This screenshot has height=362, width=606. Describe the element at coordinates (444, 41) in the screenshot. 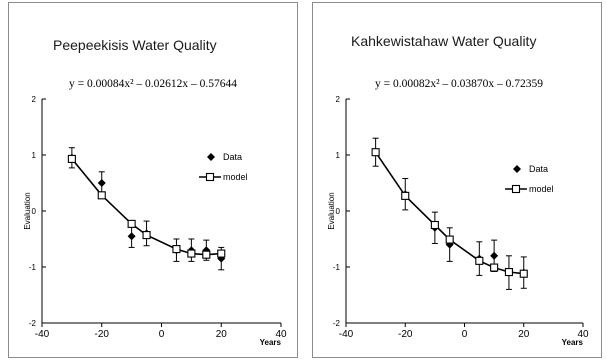

I see `chart-title: Kahkewistahaw Water Quality` at that location.